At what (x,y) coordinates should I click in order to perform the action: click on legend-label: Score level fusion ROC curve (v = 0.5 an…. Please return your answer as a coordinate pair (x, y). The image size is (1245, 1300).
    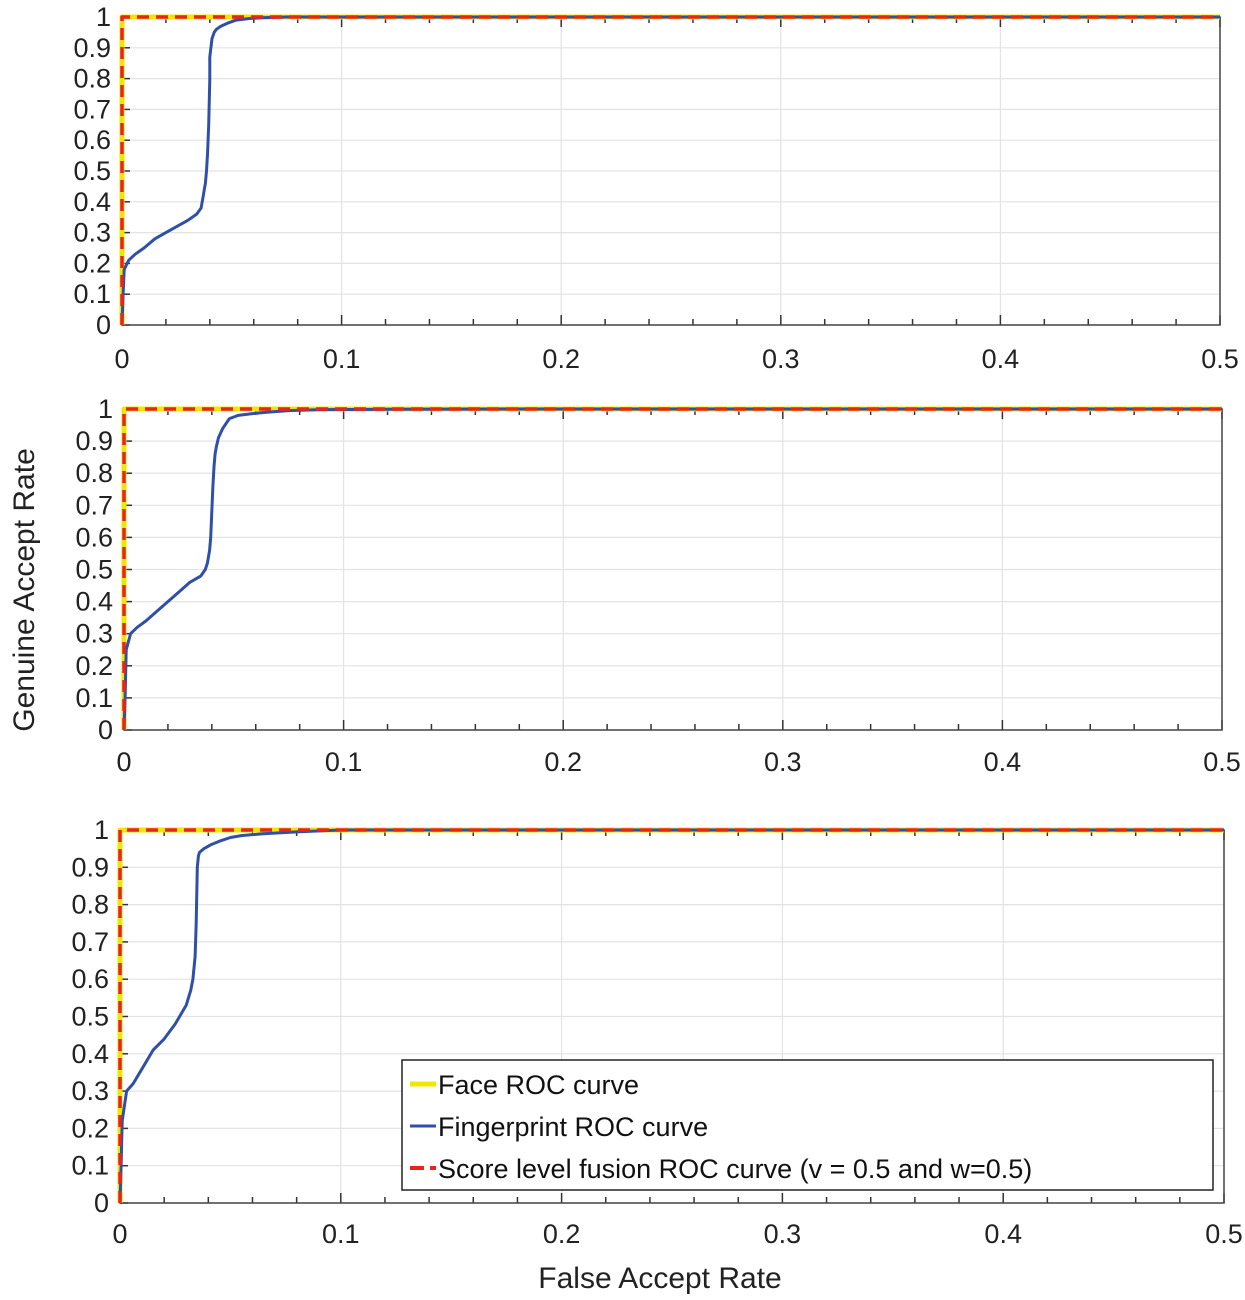
    Looking at the image, I should click on (735, 1169).